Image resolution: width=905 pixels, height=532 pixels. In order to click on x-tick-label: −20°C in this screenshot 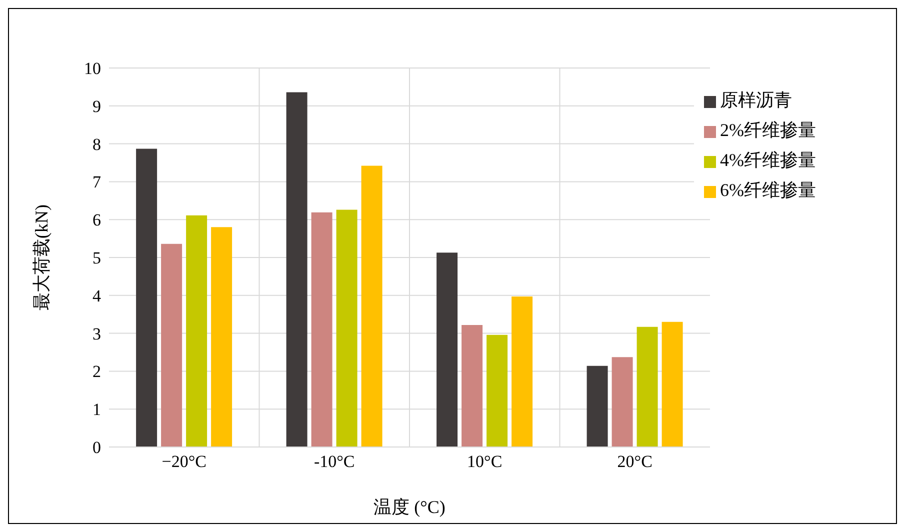, I will do `click(184, 462)`.